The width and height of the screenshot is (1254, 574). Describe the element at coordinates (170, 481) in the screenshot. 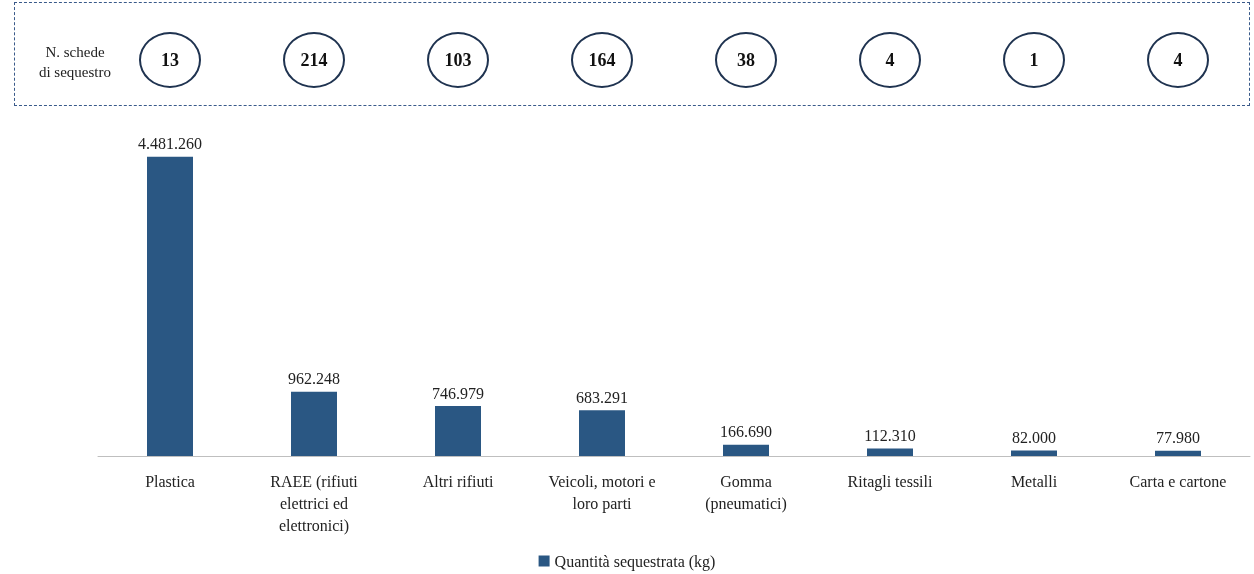

I see `x-tick-label: Plastica` at that location.